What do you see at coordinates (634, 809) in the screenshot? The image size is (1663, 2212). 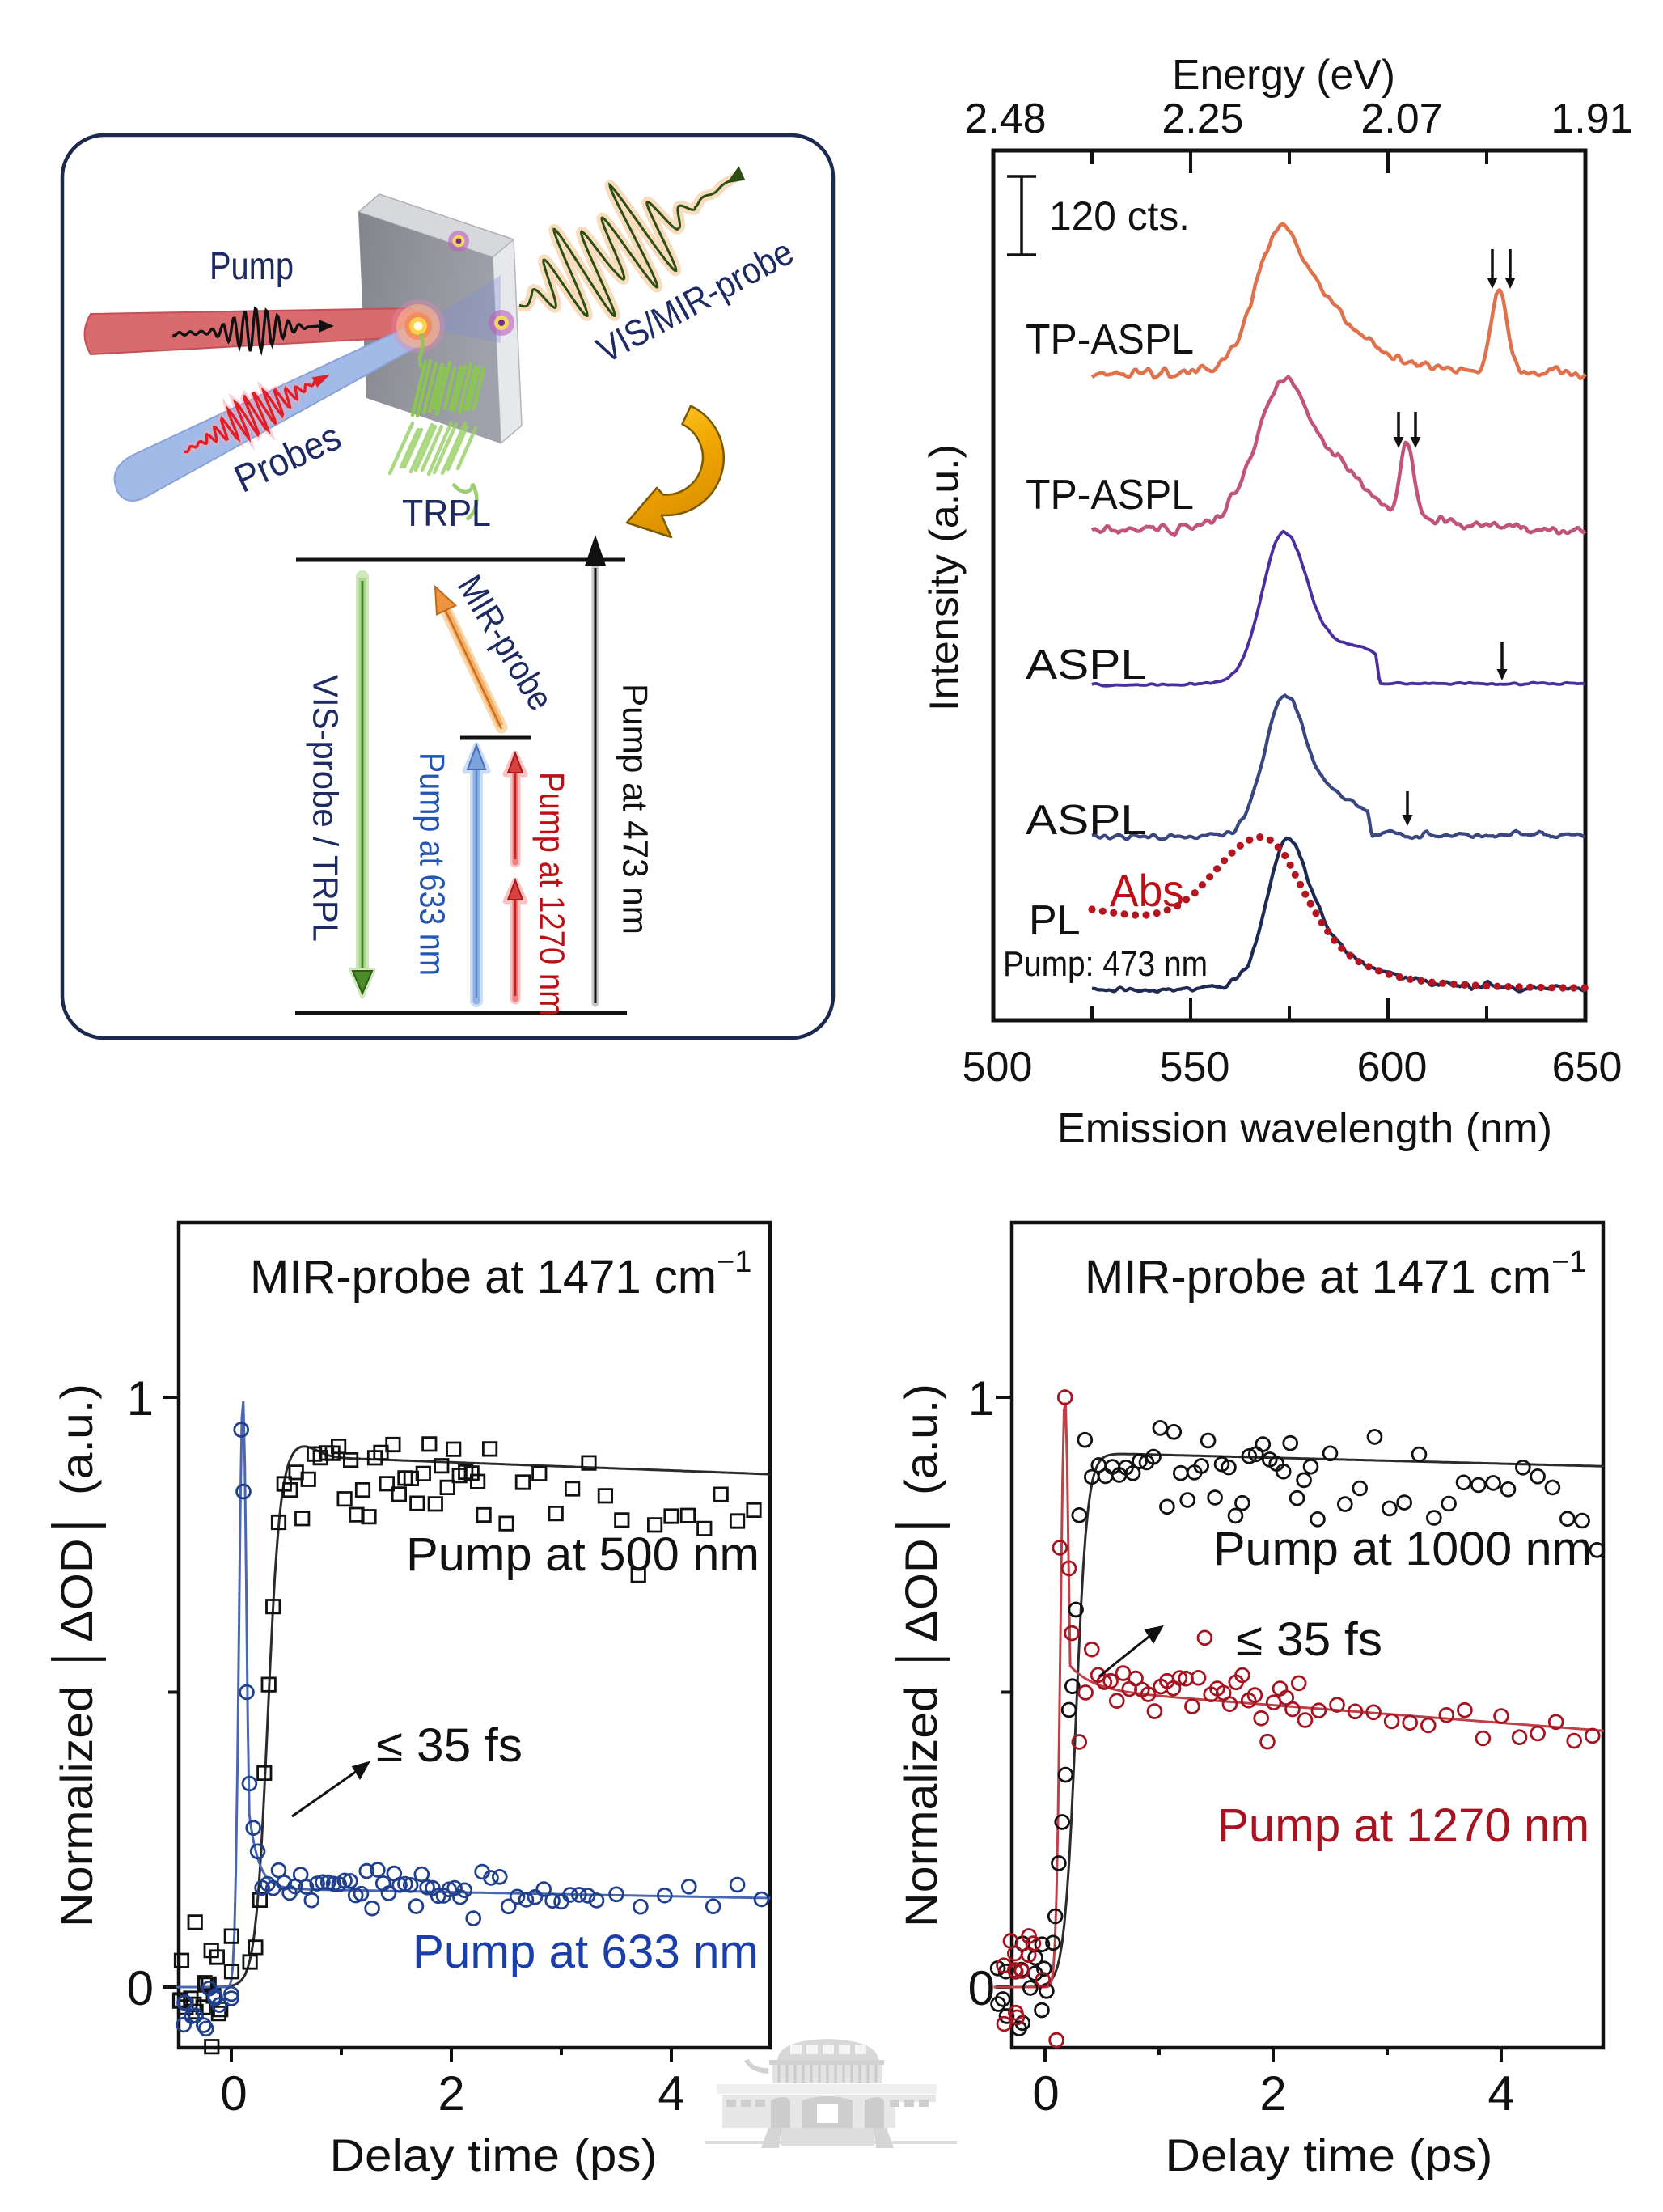 I see `svg-text: Pump at 473 nm` at bounding box center [634, 809].